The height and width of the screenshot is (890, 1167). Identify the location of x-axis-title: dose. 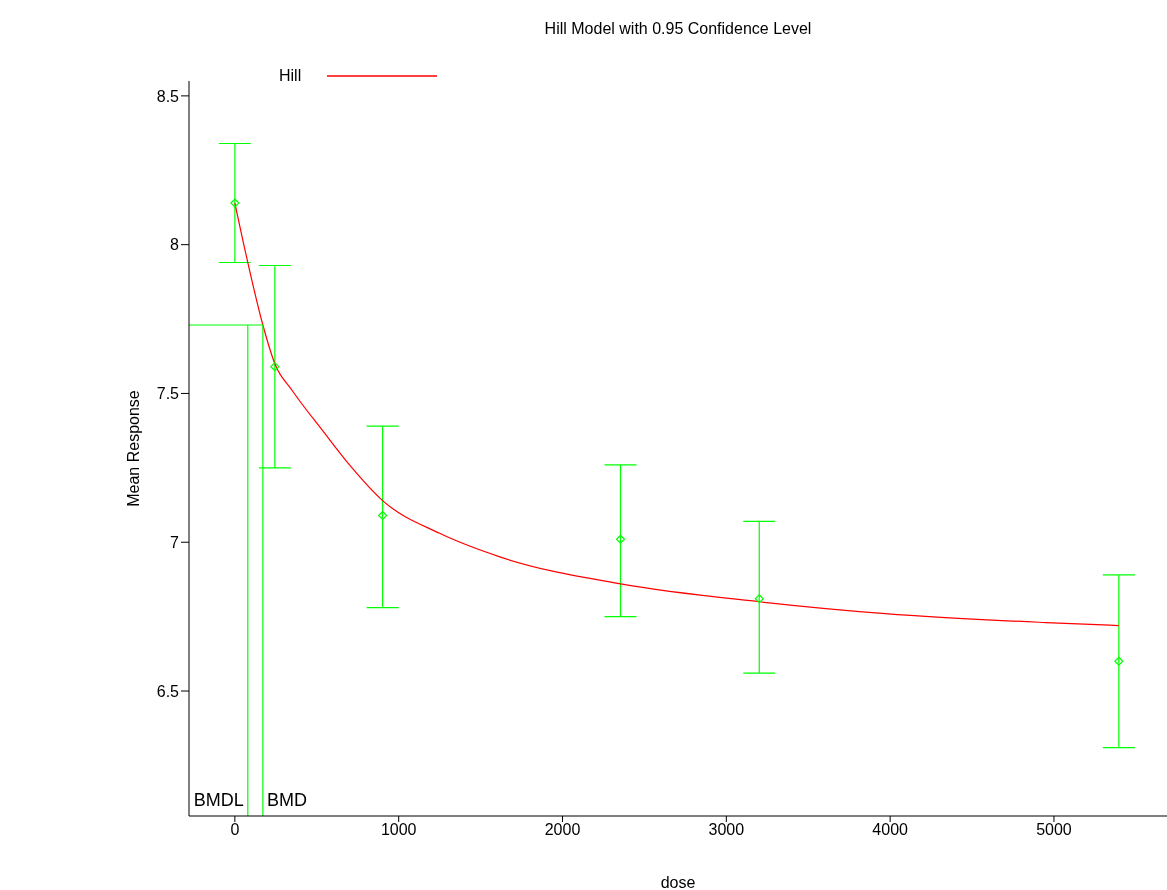
(678, 882).